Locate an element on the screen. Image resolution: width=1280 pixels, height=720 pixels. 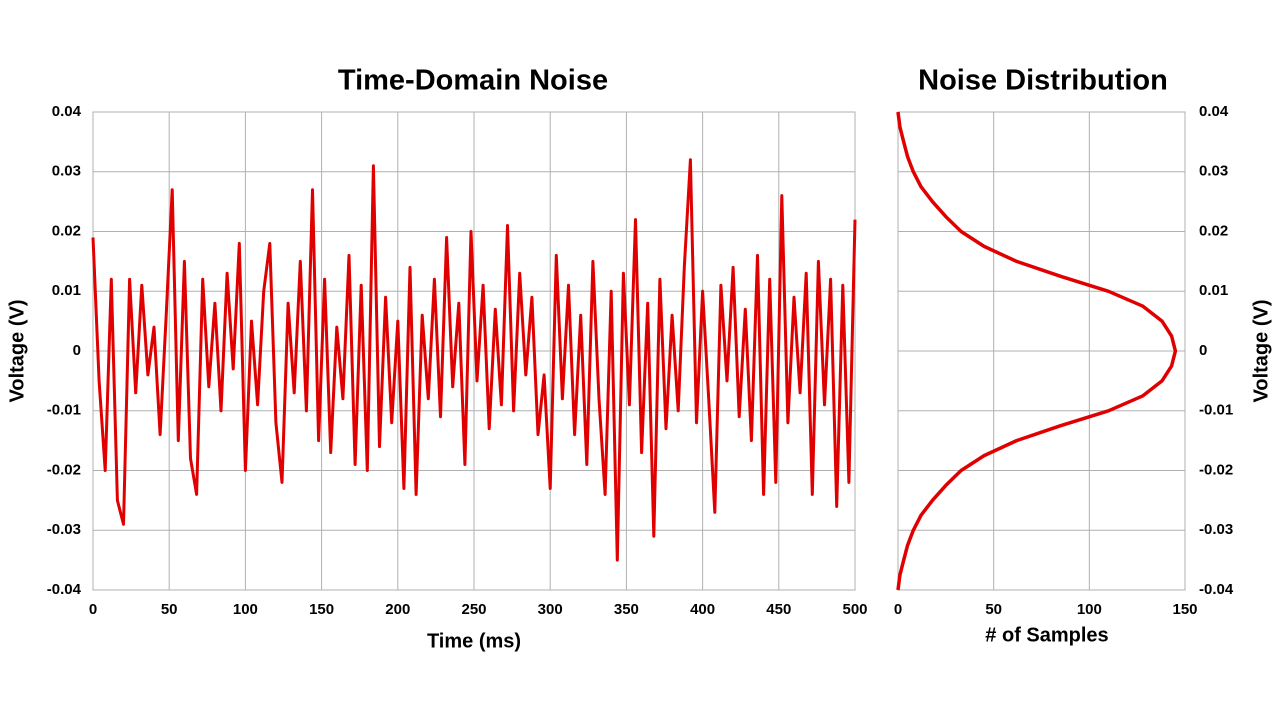
x-tick-label: 400 is located at coordinates (702, 609).